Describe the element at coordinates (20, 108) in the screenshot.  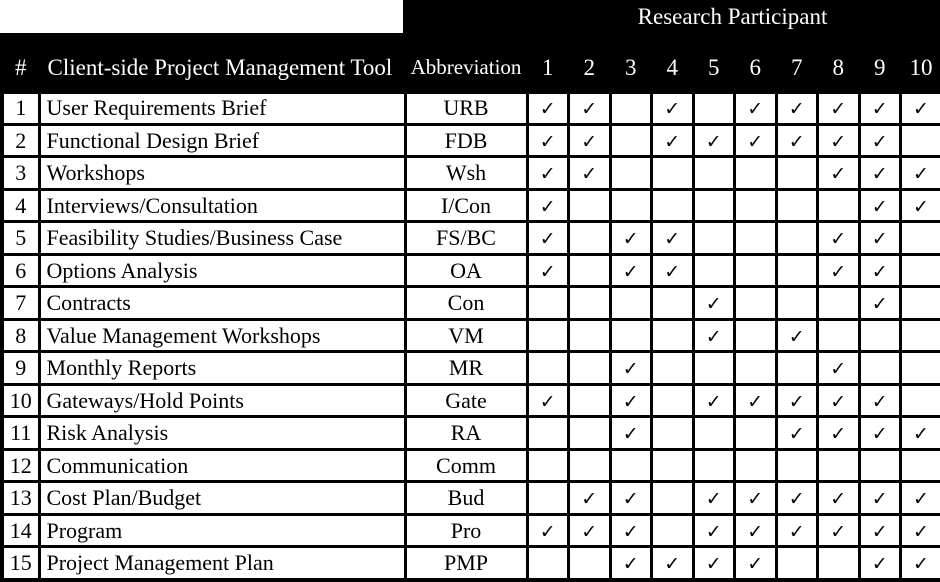
I see `row-number-cell: 1` at that location.